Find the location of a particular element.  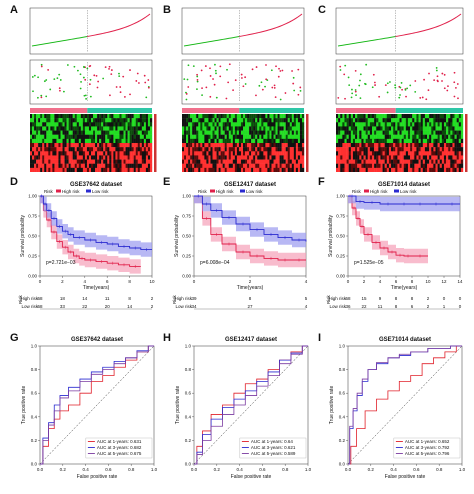

legend-title: Risk is located at coordinates (356, 191).